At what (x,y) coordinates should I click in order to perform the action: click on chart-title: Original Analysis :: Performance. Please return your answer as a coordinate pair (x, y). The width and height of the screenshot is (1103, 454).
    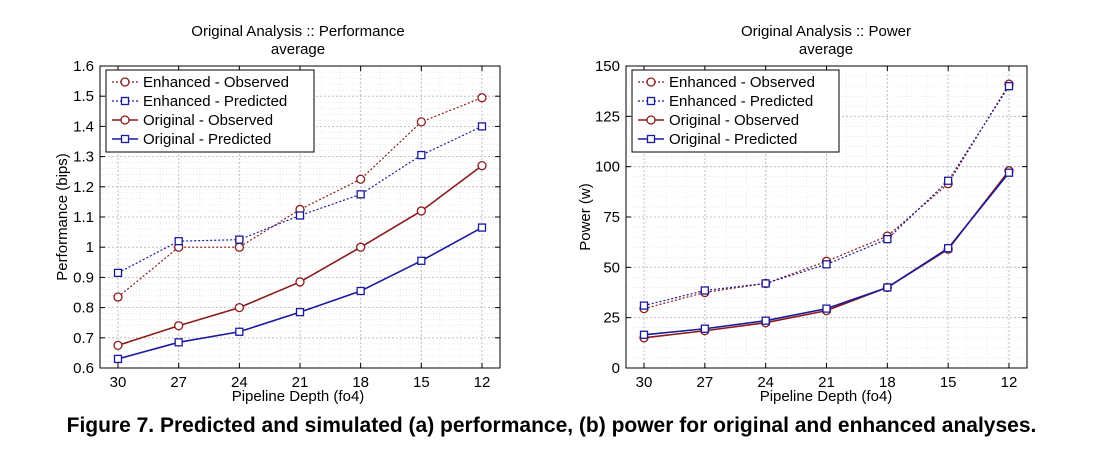
    Looking at the image, I should click on (297, 31).